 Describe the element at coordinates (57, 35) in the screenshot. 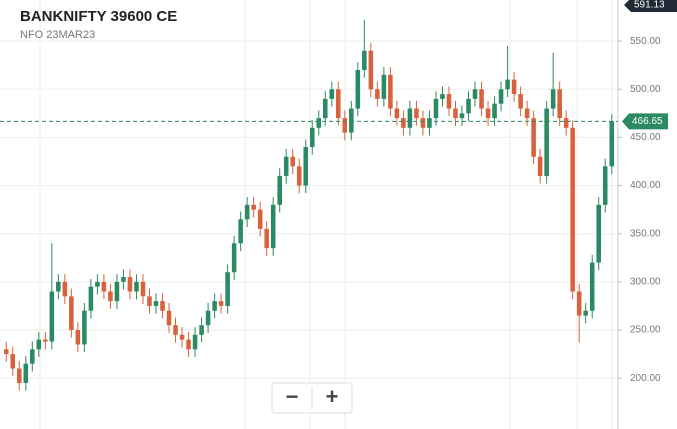

I see `chart-subtitle: NFO 23MAR23` at that location.